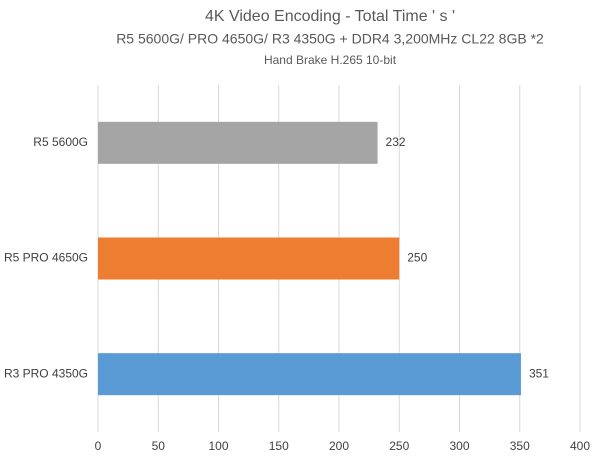 The height and width of the screenshot is (461, 600). What do you see at coordinates (417, 258) in the screenshot?
I see `data-label: 250` at bounding box center [417, 258].